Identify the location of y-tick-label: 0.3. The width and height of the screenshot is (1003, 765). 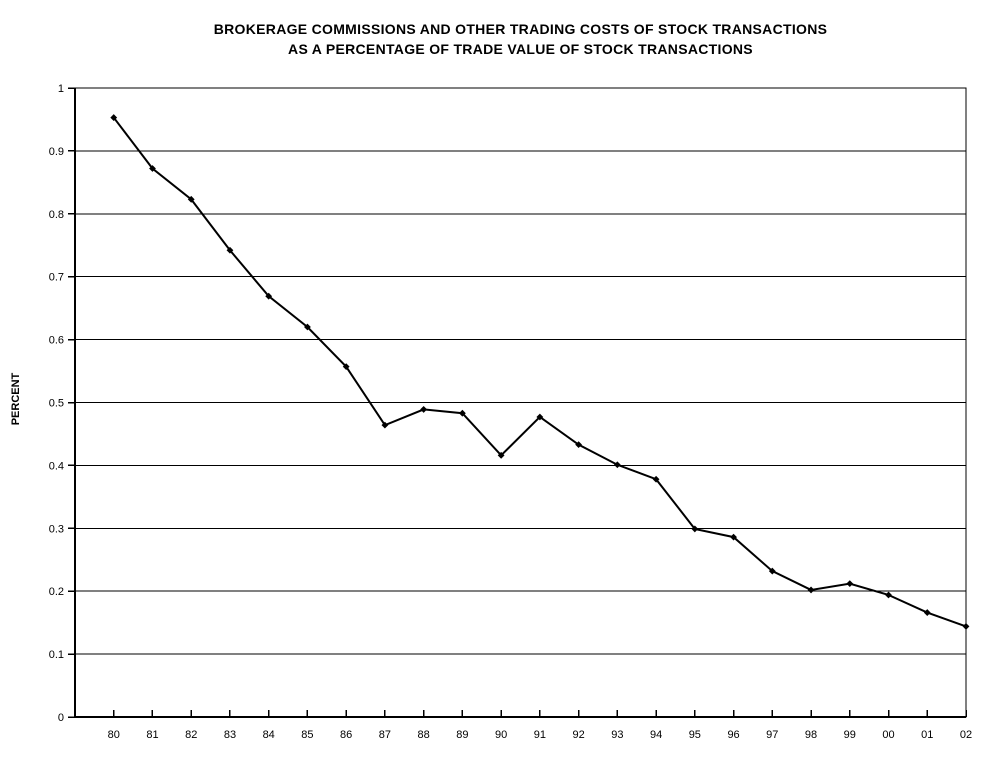
(56, 529).